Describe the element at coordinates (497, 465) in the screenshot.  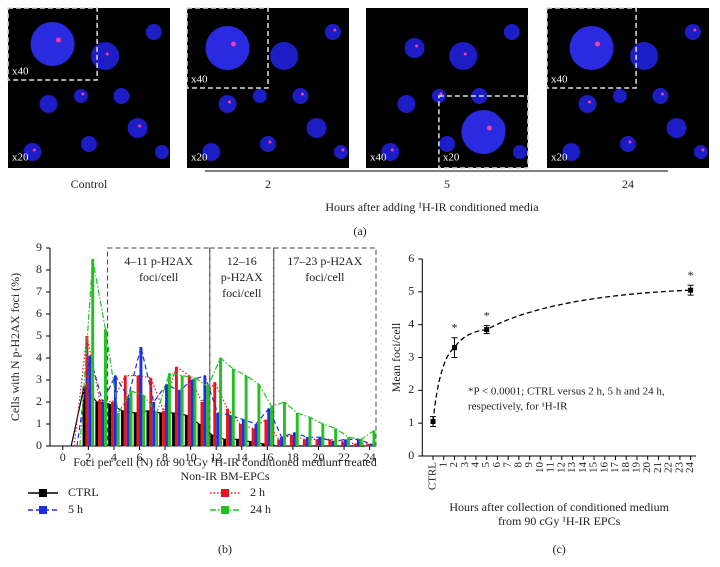
I see `x-tick-label: 6` at that location.